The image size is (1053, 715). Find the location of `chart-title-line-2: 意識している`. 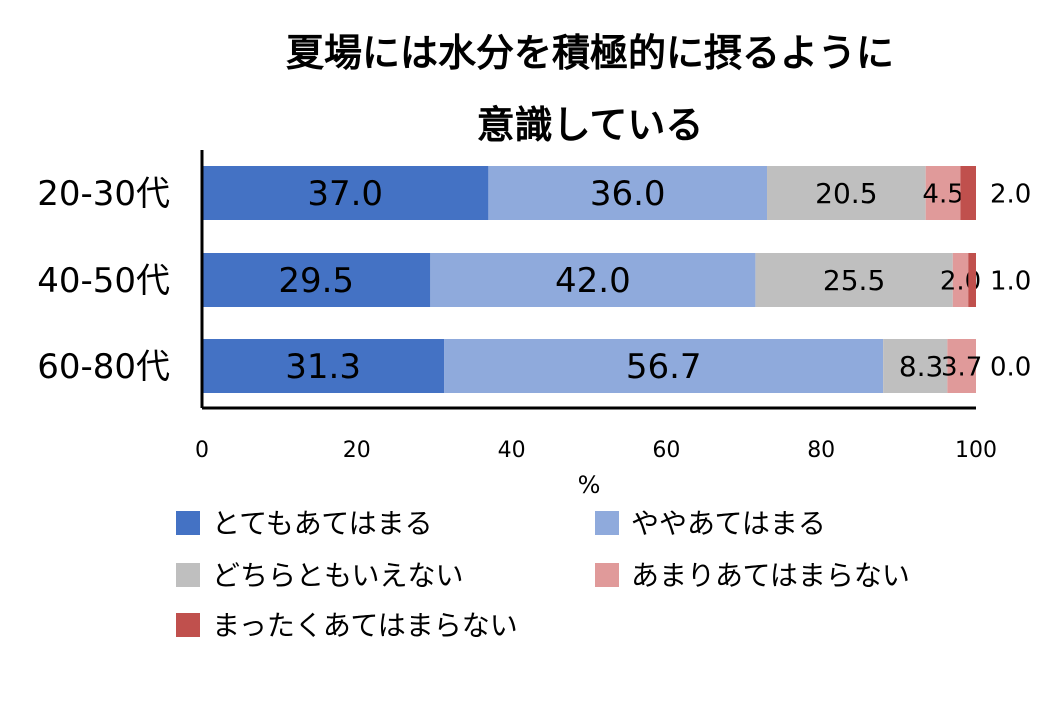

chart-title-line-2: 意識している is located at coordinates (590, 125).